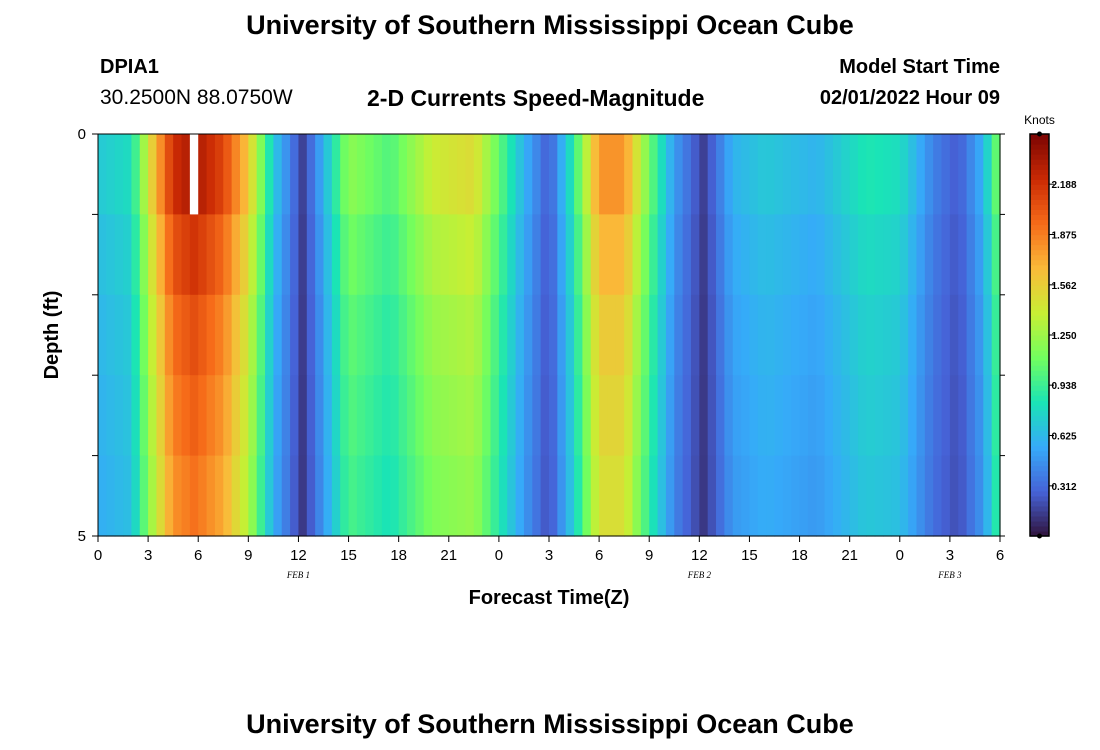 The width and height of the screenshot is (1100, 750). I want to click on x-tick-label: 12, so click(298, 555).